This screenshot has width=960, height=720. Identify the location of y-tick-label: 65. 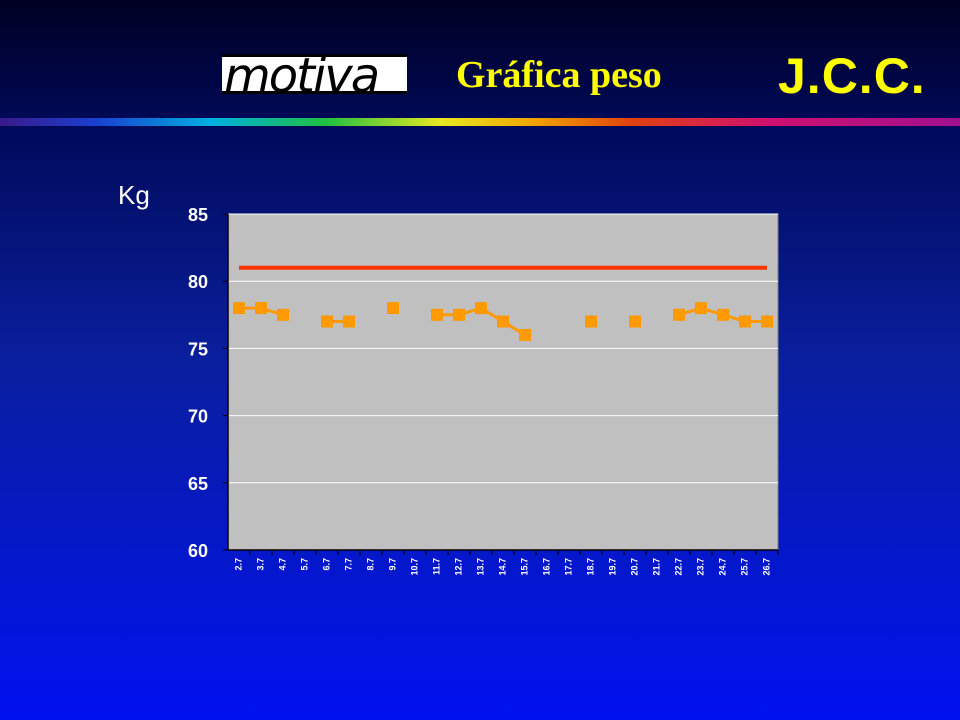
(198, 484).